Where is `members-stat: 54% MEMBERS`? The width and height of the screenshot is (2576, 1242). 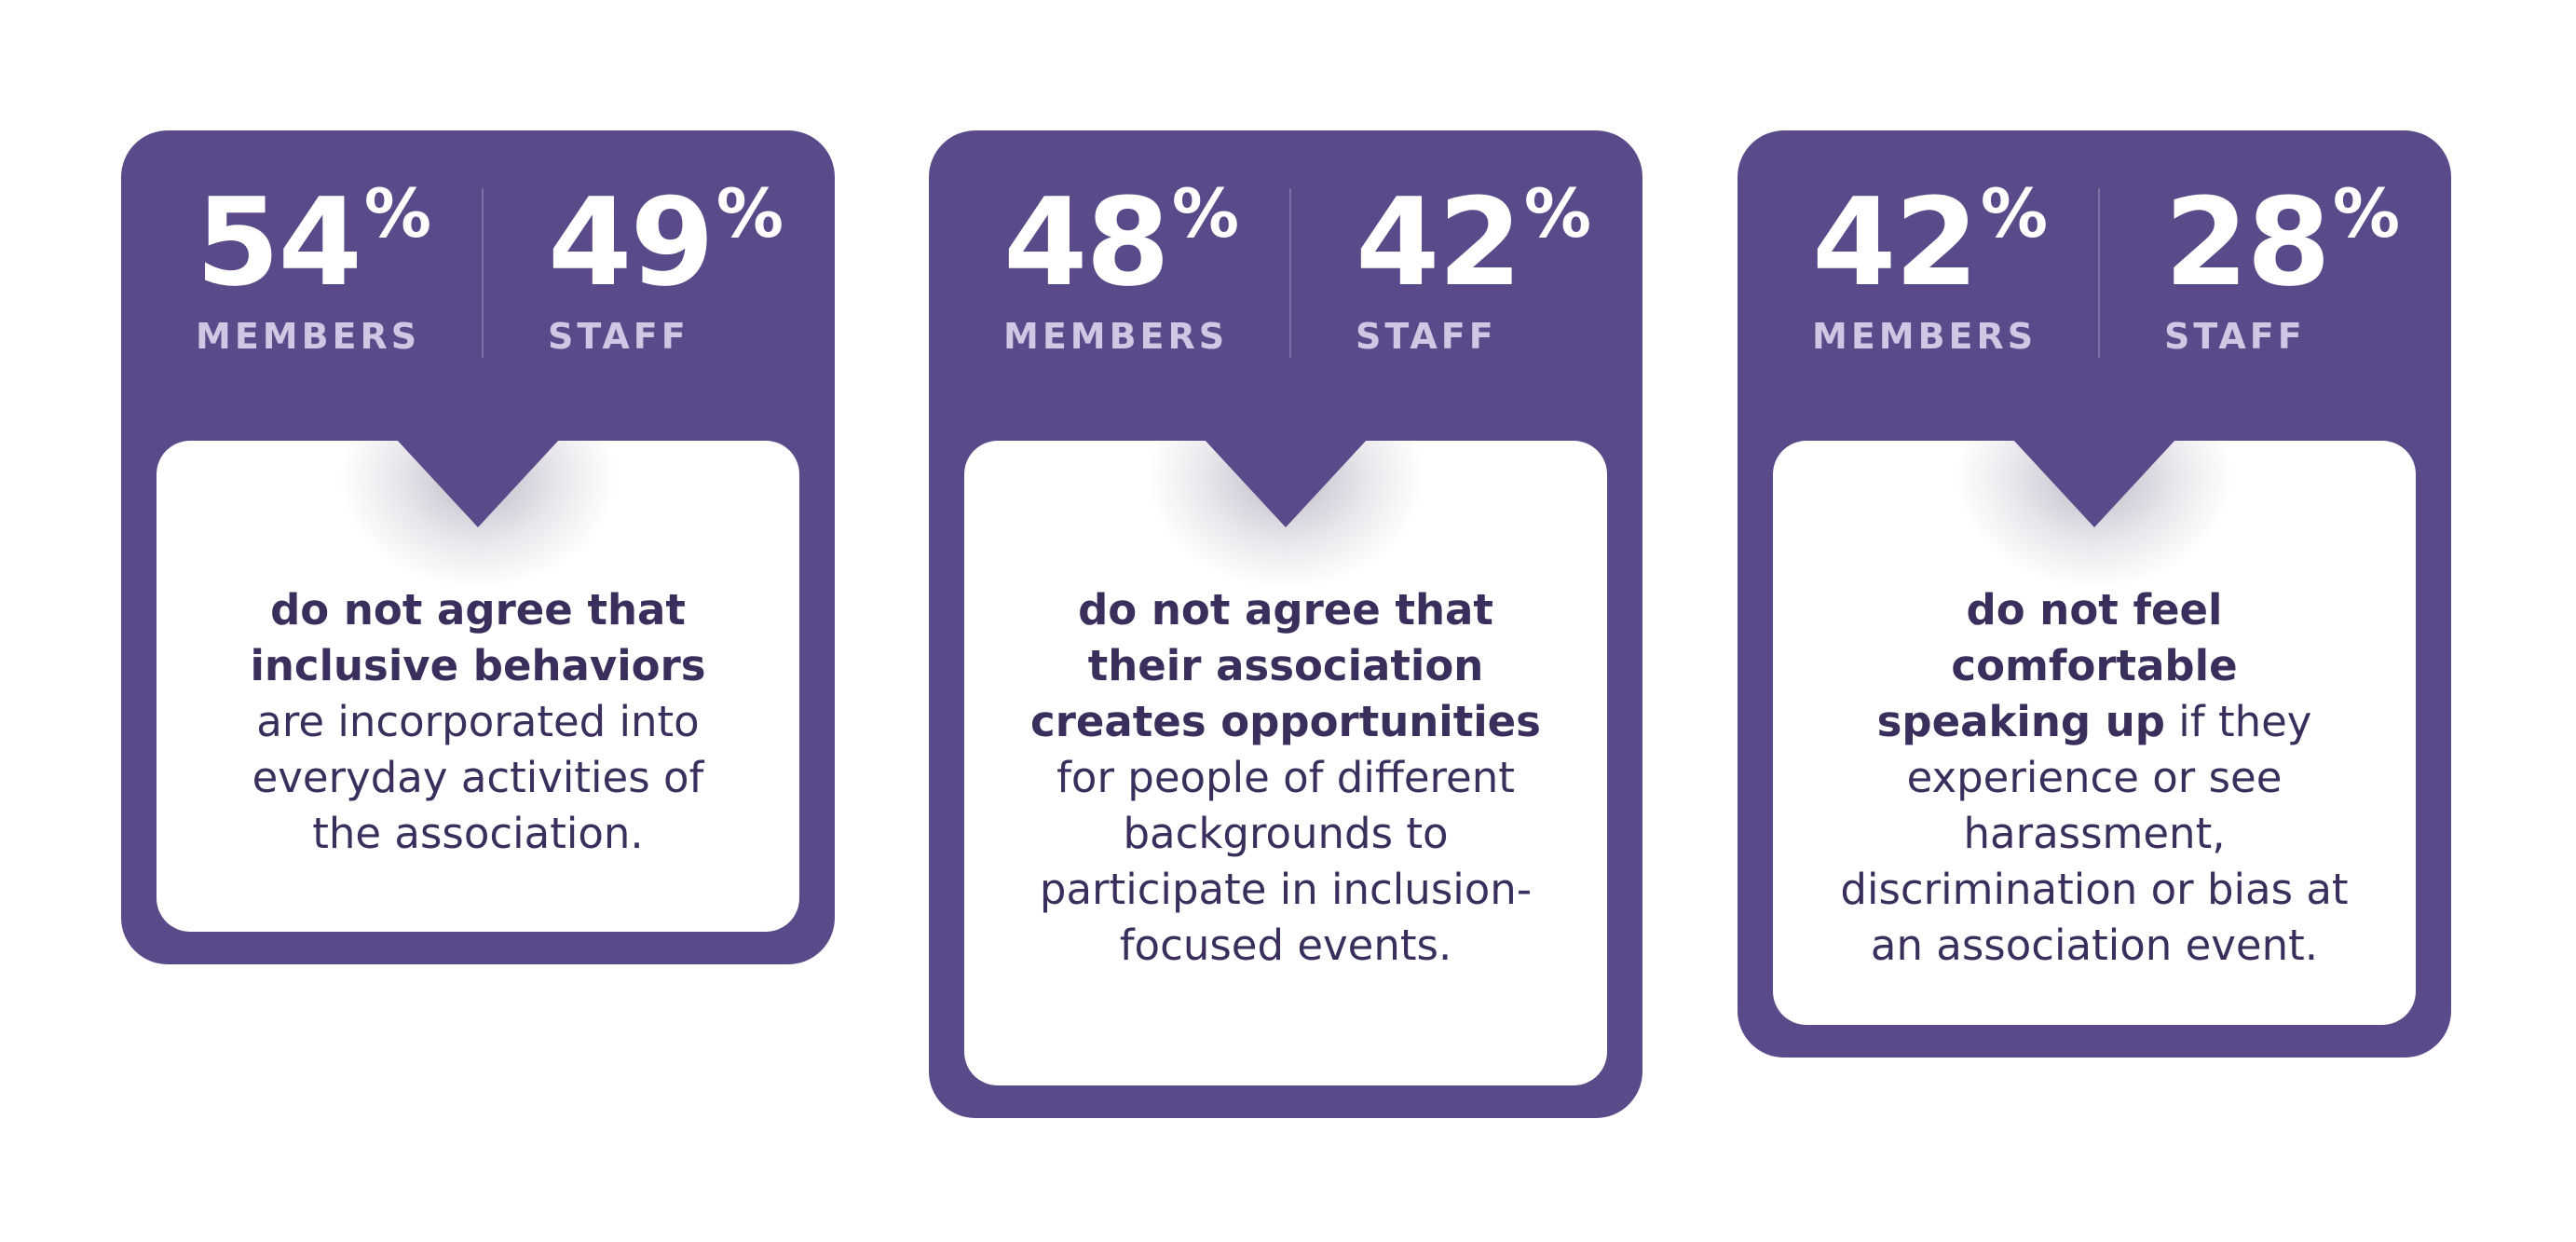
members-stat: 54% MEMBERS is located at coordinates (314, 264).